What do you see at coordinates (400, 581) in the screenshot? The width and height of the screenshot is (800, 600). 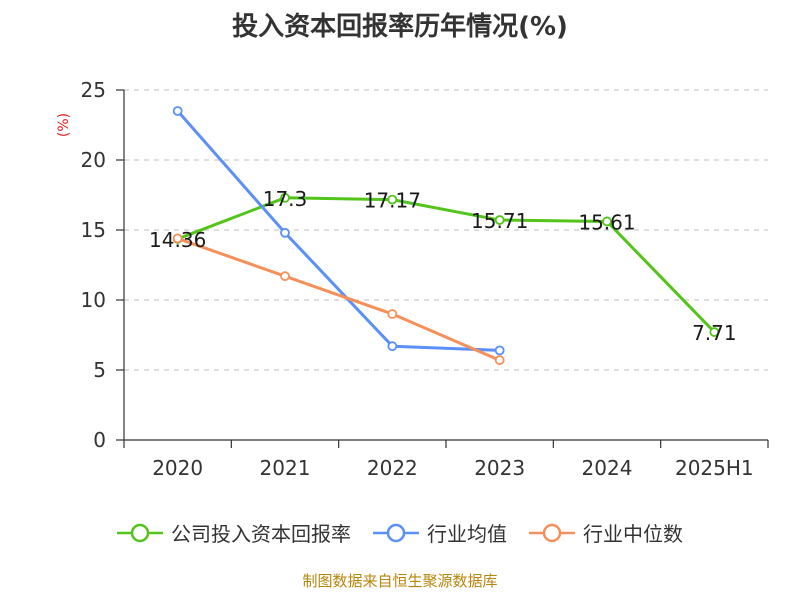 I see `source-note: 制图数据来自恒生聚源数据库` at bounding box center [400, 581].